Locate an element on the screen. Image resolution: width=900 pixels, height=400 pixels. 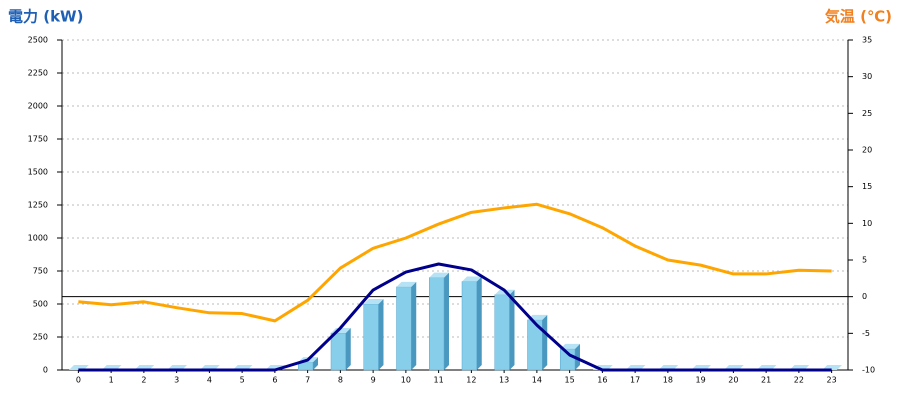
x-tick-label: 13 is located at coordinates (504, 380).